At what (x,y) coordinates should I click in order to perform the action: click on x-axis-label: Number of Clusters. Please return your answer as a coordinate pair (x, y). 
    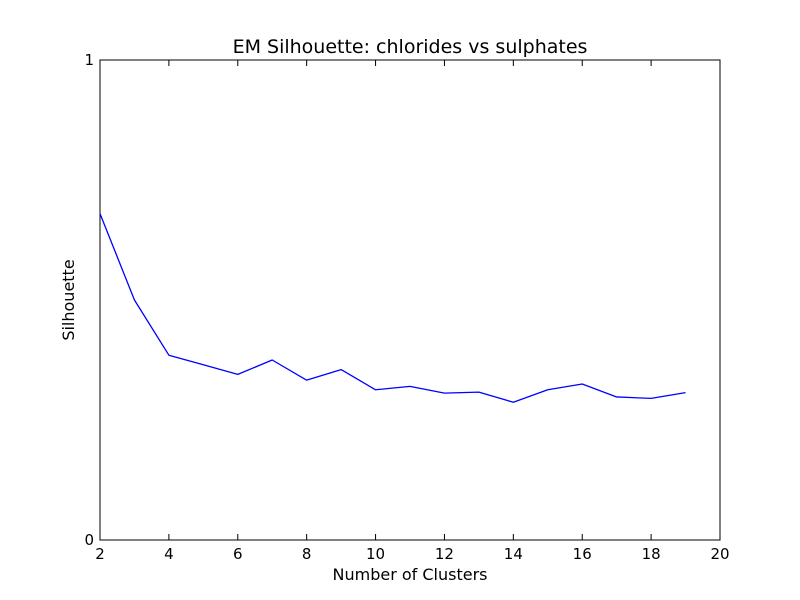
    Looking at the image, I should click on (410, 574).